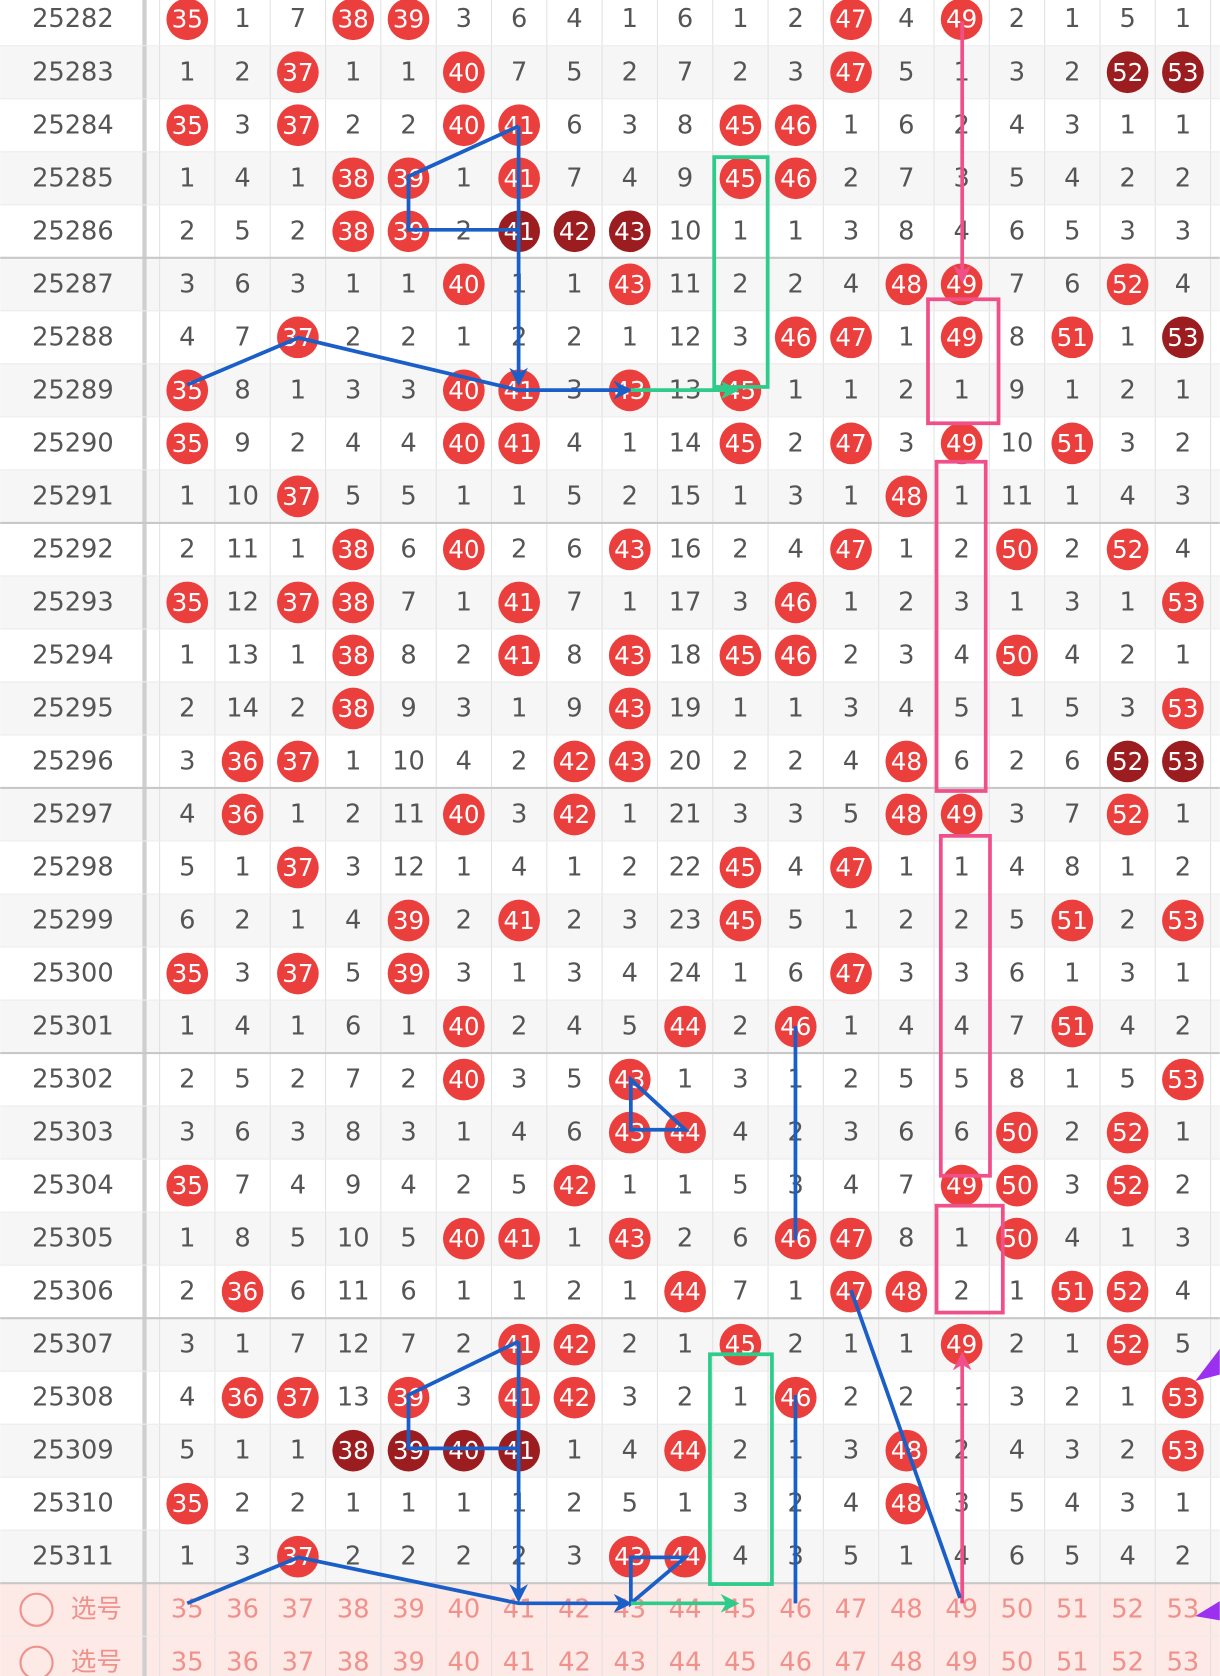 The image size is (1220, 1676). What do you see at coordinates (73, 1027) in the screenshot?
I see `issue-number: 25301` at bounding box center [73, 1027].